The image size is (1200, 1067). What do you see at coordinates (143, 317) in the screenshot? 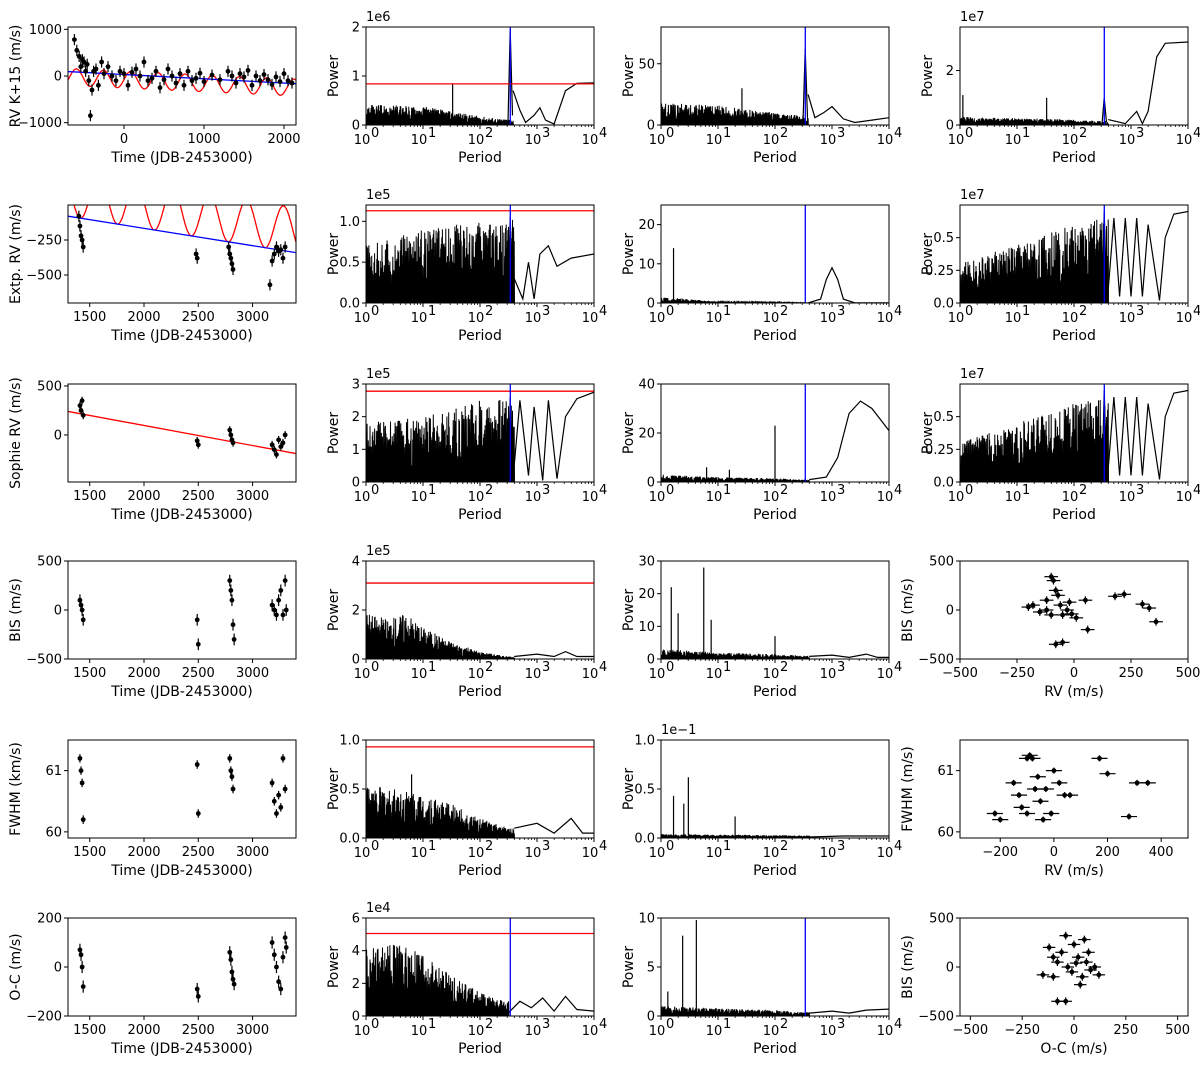
I see `x-tick-label: 2000` at bounding box center [143, 317].